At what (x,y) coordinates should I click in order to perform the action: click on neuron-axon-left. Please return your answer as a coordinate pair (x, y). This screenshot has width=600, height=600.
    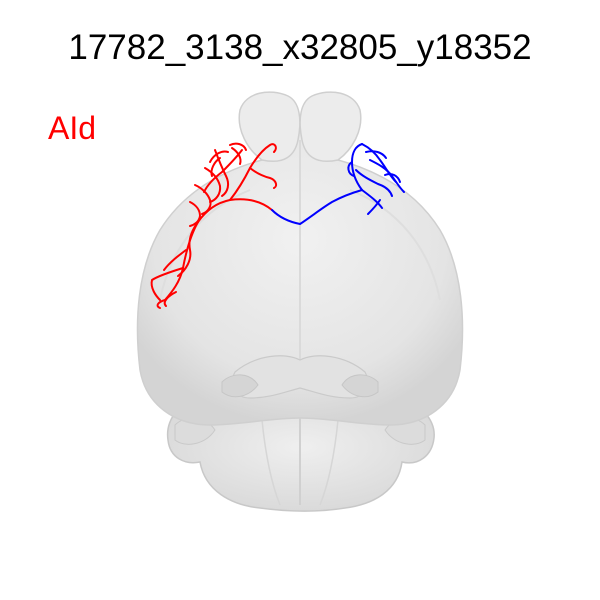
    Looking at the image, I should click on (214, 225).